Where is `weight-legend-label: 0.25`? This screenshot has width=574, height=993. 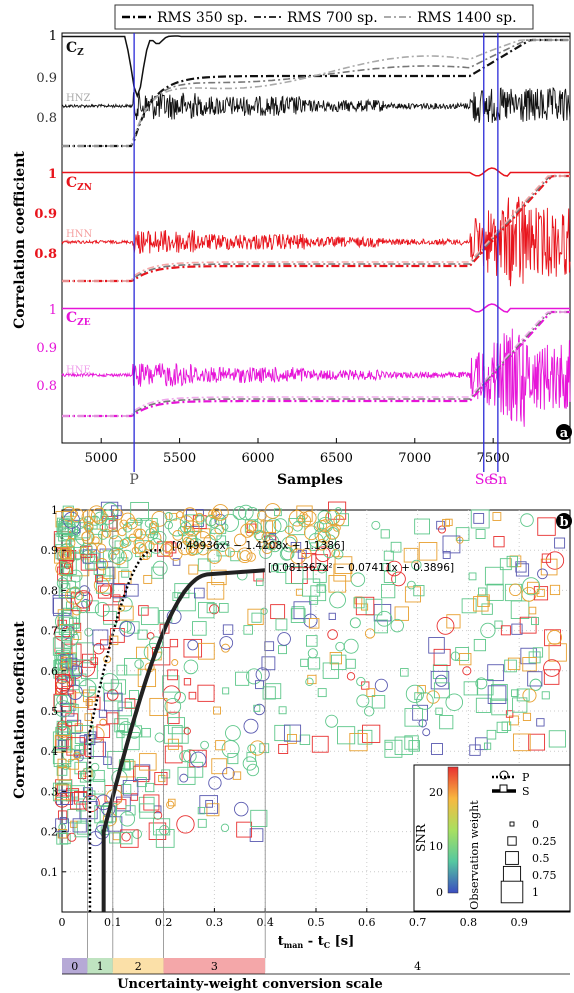
weight-legend-label: 0.25 is located at coordinates (544, 841).